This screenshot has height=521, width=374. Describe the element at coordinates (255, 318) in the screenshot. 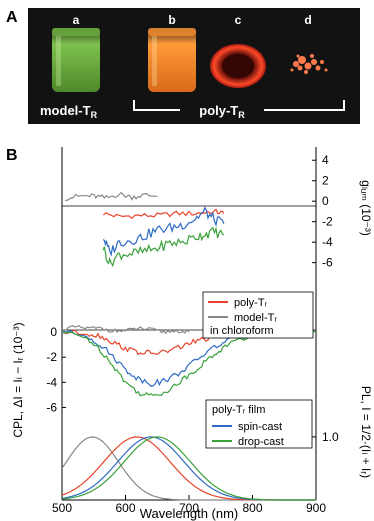

I see `legend-solution-item-1: model-Tᵣ` at that location.